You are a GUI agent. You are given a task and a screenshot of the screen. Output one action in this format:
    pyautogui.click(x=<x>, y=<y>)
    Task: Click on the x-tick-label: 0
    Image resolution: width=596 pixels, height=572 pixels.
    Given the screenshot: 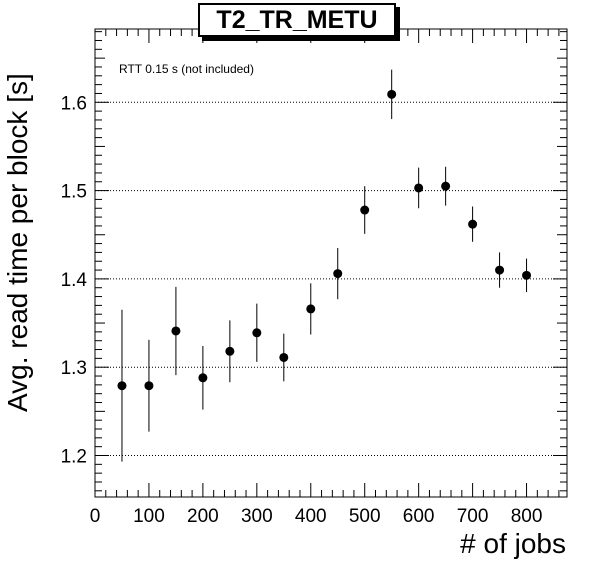 What is the action you would take?
    pyautogui.click(x=95, y=516)
    